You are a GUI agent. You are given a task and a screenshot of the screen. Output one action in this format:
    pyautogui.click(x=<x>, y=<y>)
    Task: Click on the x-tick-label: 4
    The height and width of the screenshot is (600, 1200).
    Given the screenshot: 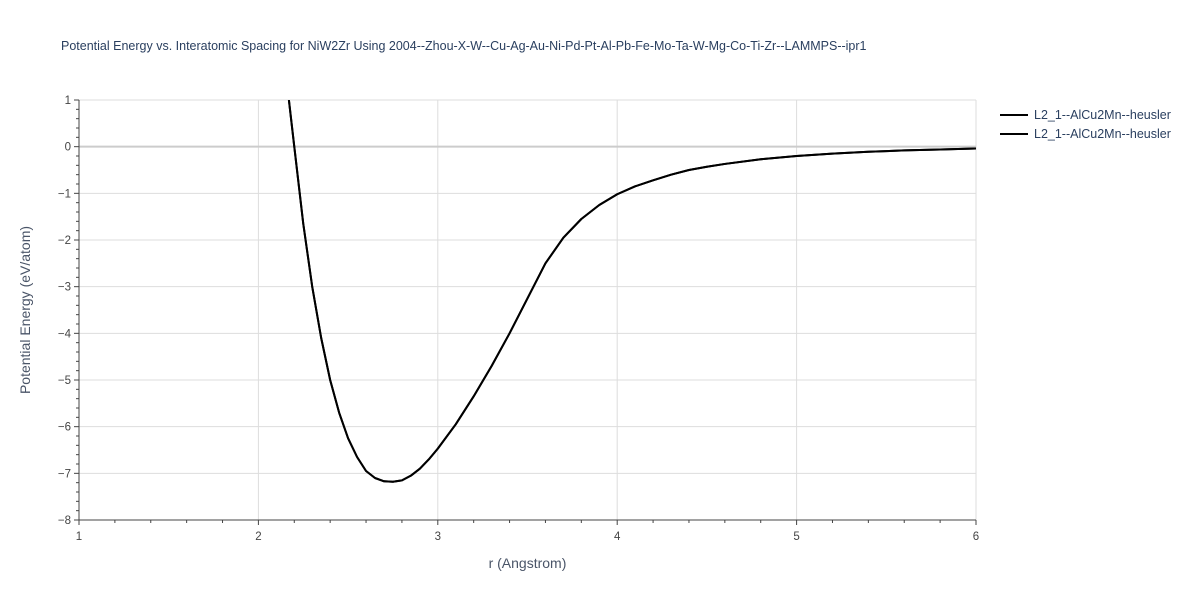 What is the action you would take?
    pyautogui.click(x=617, y=537)
    